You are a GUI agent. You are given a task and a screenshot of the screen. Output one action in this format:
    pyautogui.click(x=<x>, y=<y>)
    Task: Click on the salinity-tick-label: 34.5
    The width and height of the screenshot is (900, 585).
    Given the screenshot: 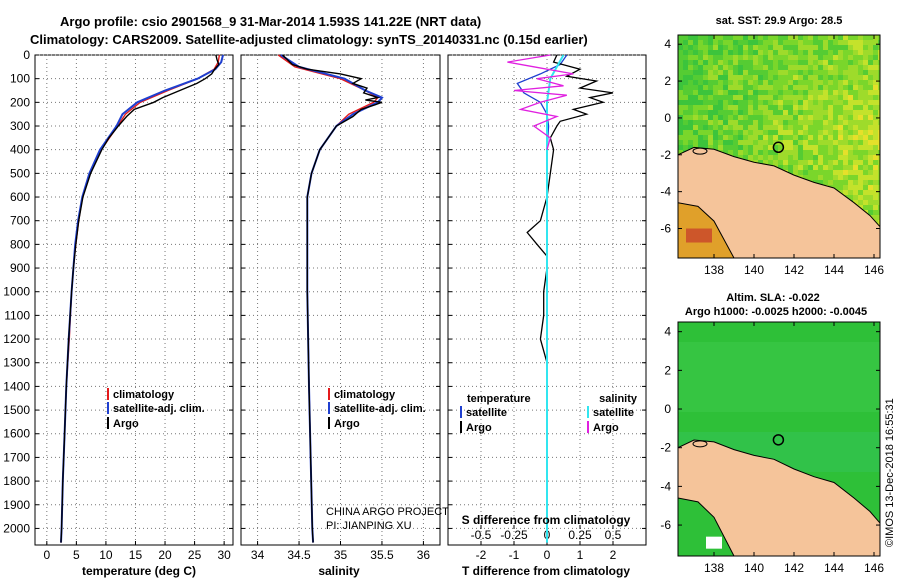 What is the action you would take?
    pyautogui.click(x=299, y=555)
    